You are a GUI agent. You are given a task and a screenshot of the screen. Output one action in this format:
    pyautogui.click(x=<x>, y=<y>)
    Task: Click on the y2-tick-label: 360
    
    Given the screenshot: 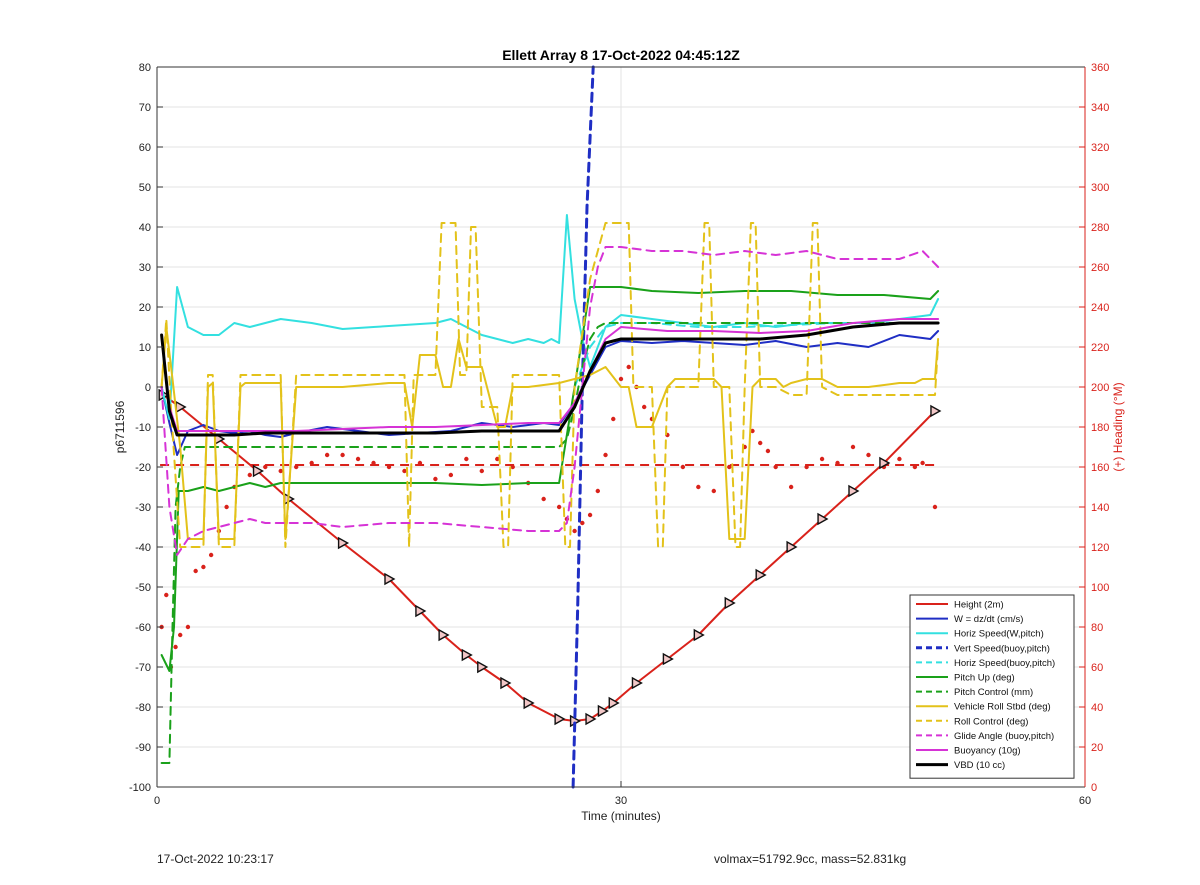 What is the action you would take?
    pyautogui.click(x=1100, y=68)
    